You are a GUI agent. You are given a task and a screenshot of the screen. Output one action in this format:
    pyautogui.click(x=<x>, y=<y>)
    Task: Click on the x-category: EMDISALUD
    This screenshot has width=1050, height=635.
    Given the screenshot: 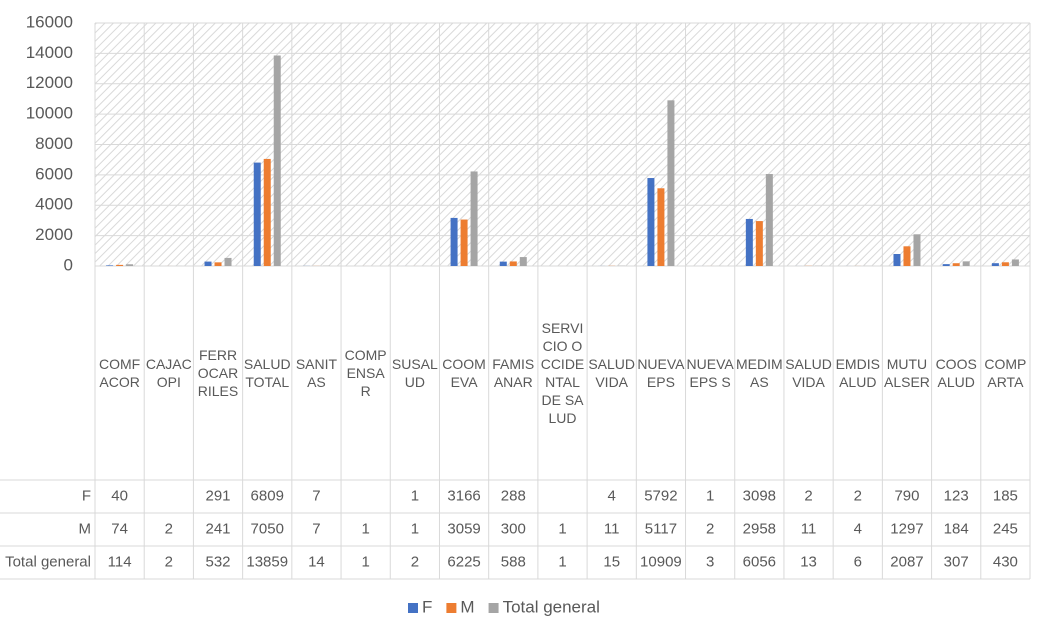 What is the action you would take?
    pyautogui.click(x=857, y=373)
    